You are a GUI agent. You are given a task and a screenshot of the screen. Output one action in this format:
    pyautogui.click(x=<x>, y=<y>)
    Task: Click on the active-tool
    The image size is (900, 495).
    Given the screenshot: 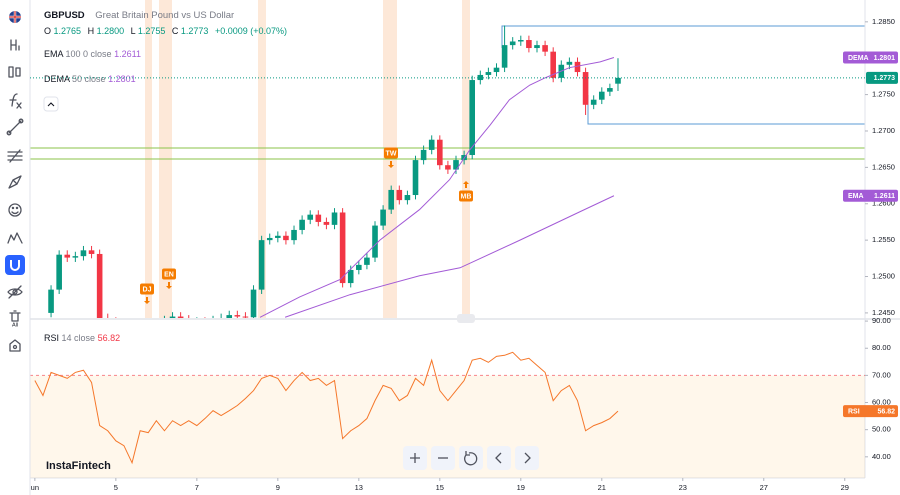 What is the action you would take?
    pyautogui.click(x=15, y=265)
    